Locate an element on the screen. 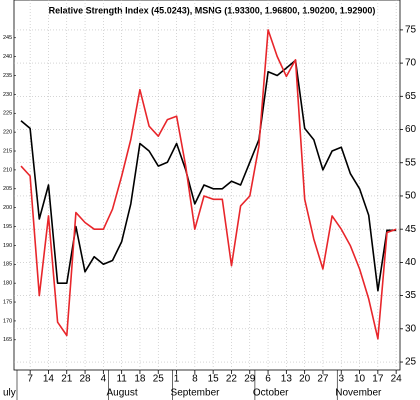 The height and width of the screenshot is (400, 420). x-tick-label: 6 is located at coordinates (268, 379).